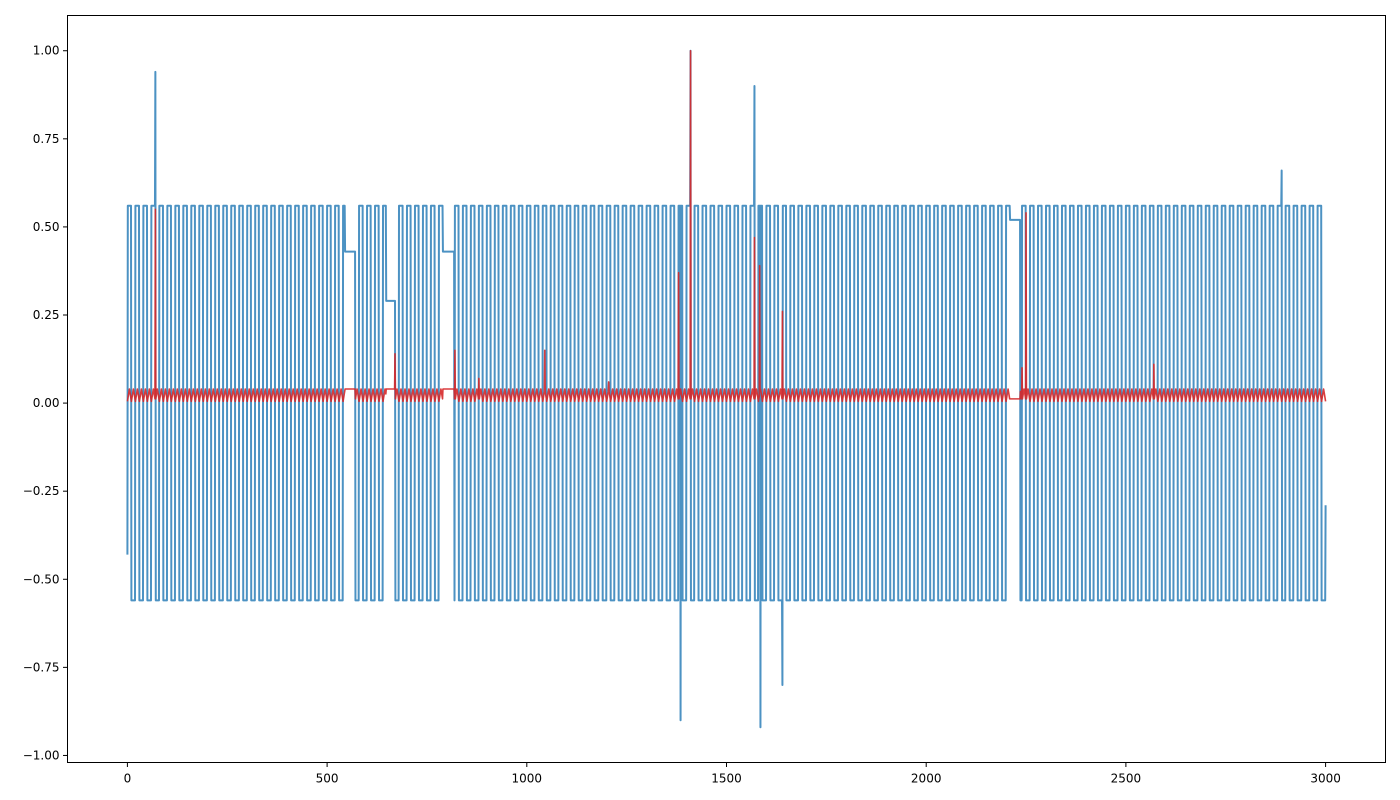 The height and width of the screenshot is (800, 1400). I want to click on y-axis: −1.00 −0.75 −0.50 −0.25 0.00 0.25 0.50 0.75 1.00, so click(45, 403).